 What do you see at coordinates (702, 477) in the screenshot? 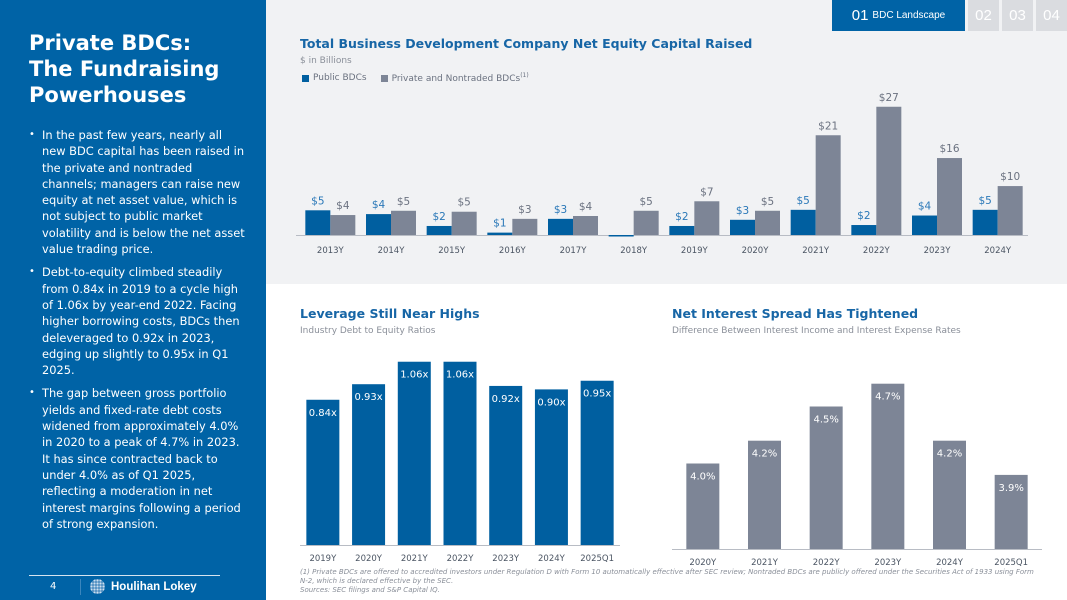
I see `data-label: 4.0%` at bounding box center [702, 477].